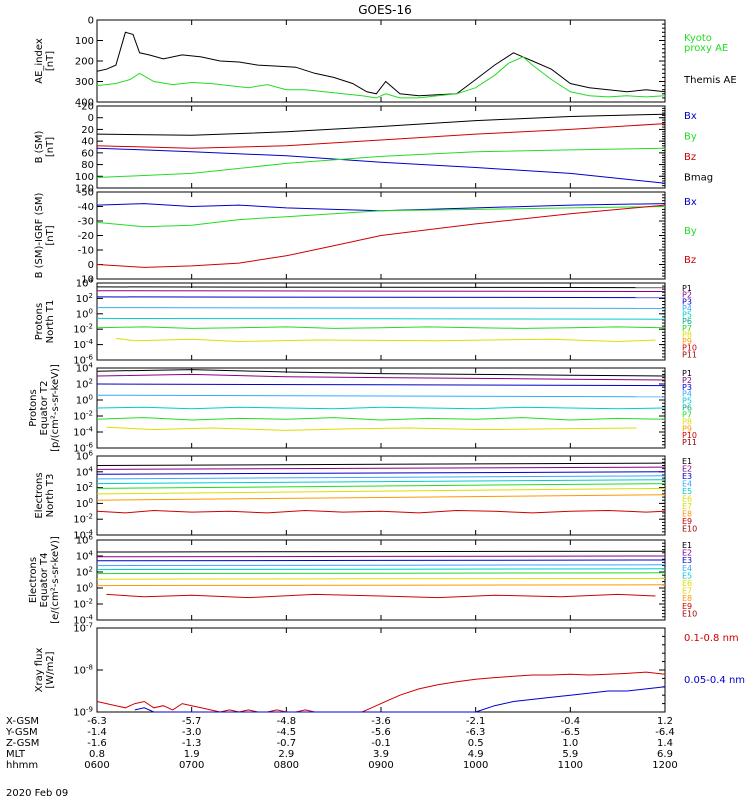  What do you see at coordinates (687, 315) in the screenshot?
I see `legend-entry: P5` at bounding box center [687, 315].